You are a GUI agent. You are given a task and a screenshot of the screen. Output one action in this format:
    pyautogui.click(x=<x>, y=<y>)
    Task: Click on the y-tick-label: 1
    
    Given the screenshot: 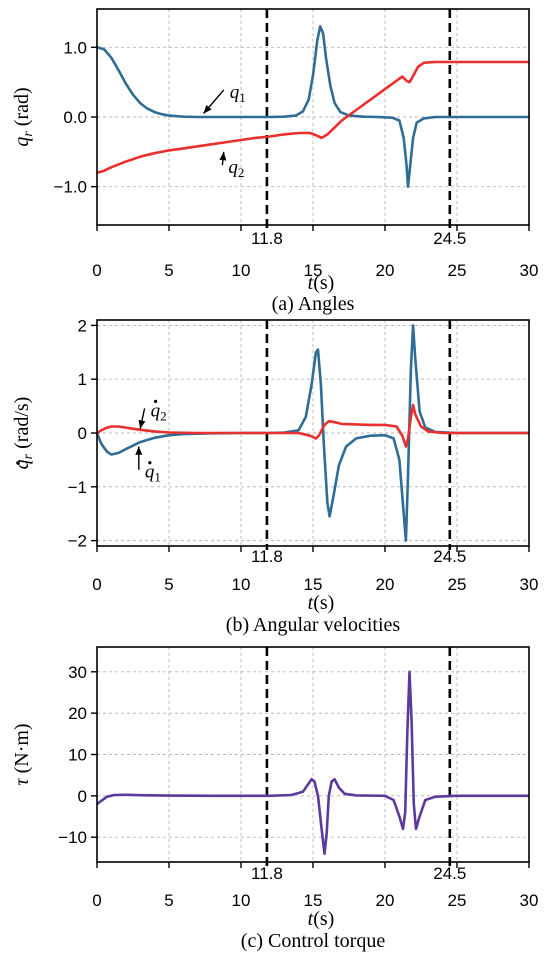 What is the action you would take?
    pyautogui.click(x=82, y=379)
    